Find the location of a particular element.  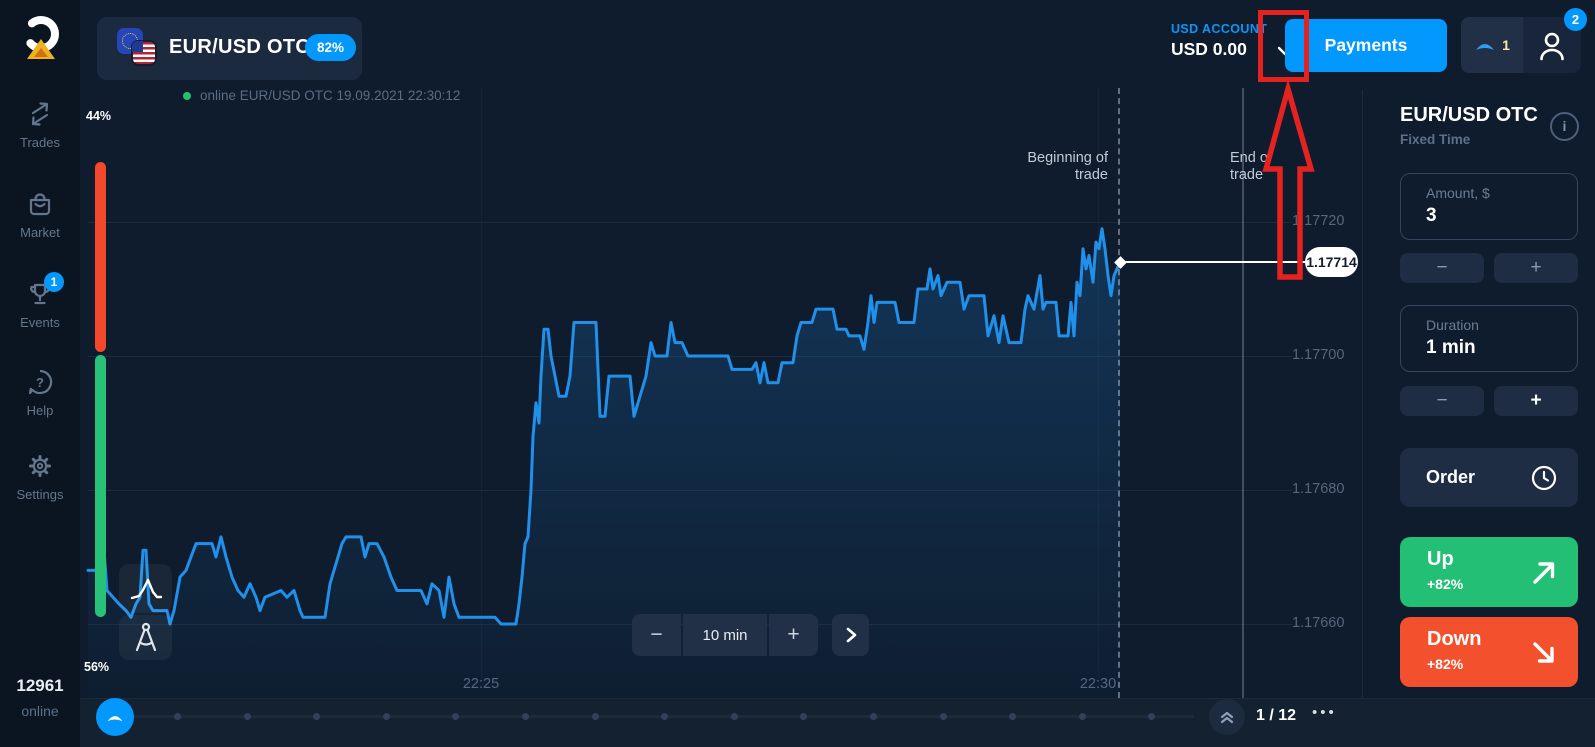

active-trades-widget: 1 is located at coordinates (1492, 45).